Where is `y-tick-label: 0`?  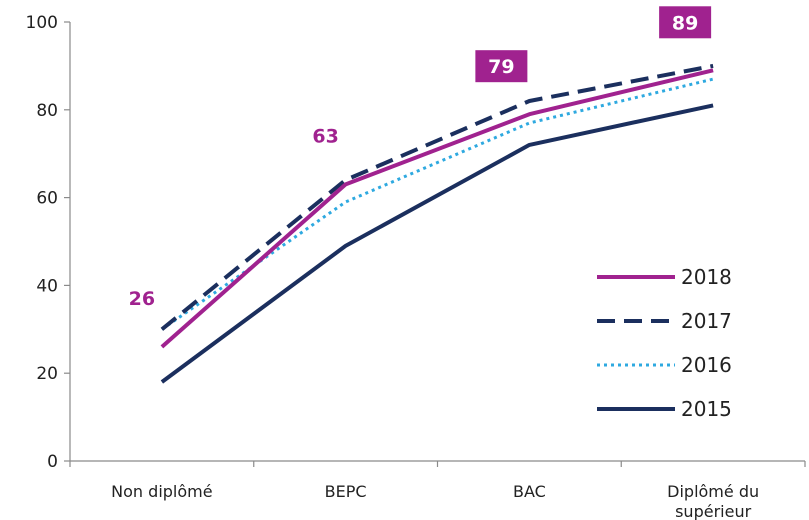 y-tick-label: 0 is located at coordinates (52, 462).